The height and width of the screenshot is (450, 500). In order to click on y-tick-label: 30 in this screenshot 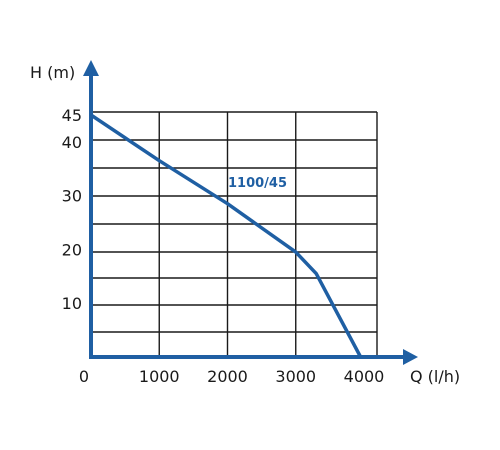, I will do `click(72, 196)`.